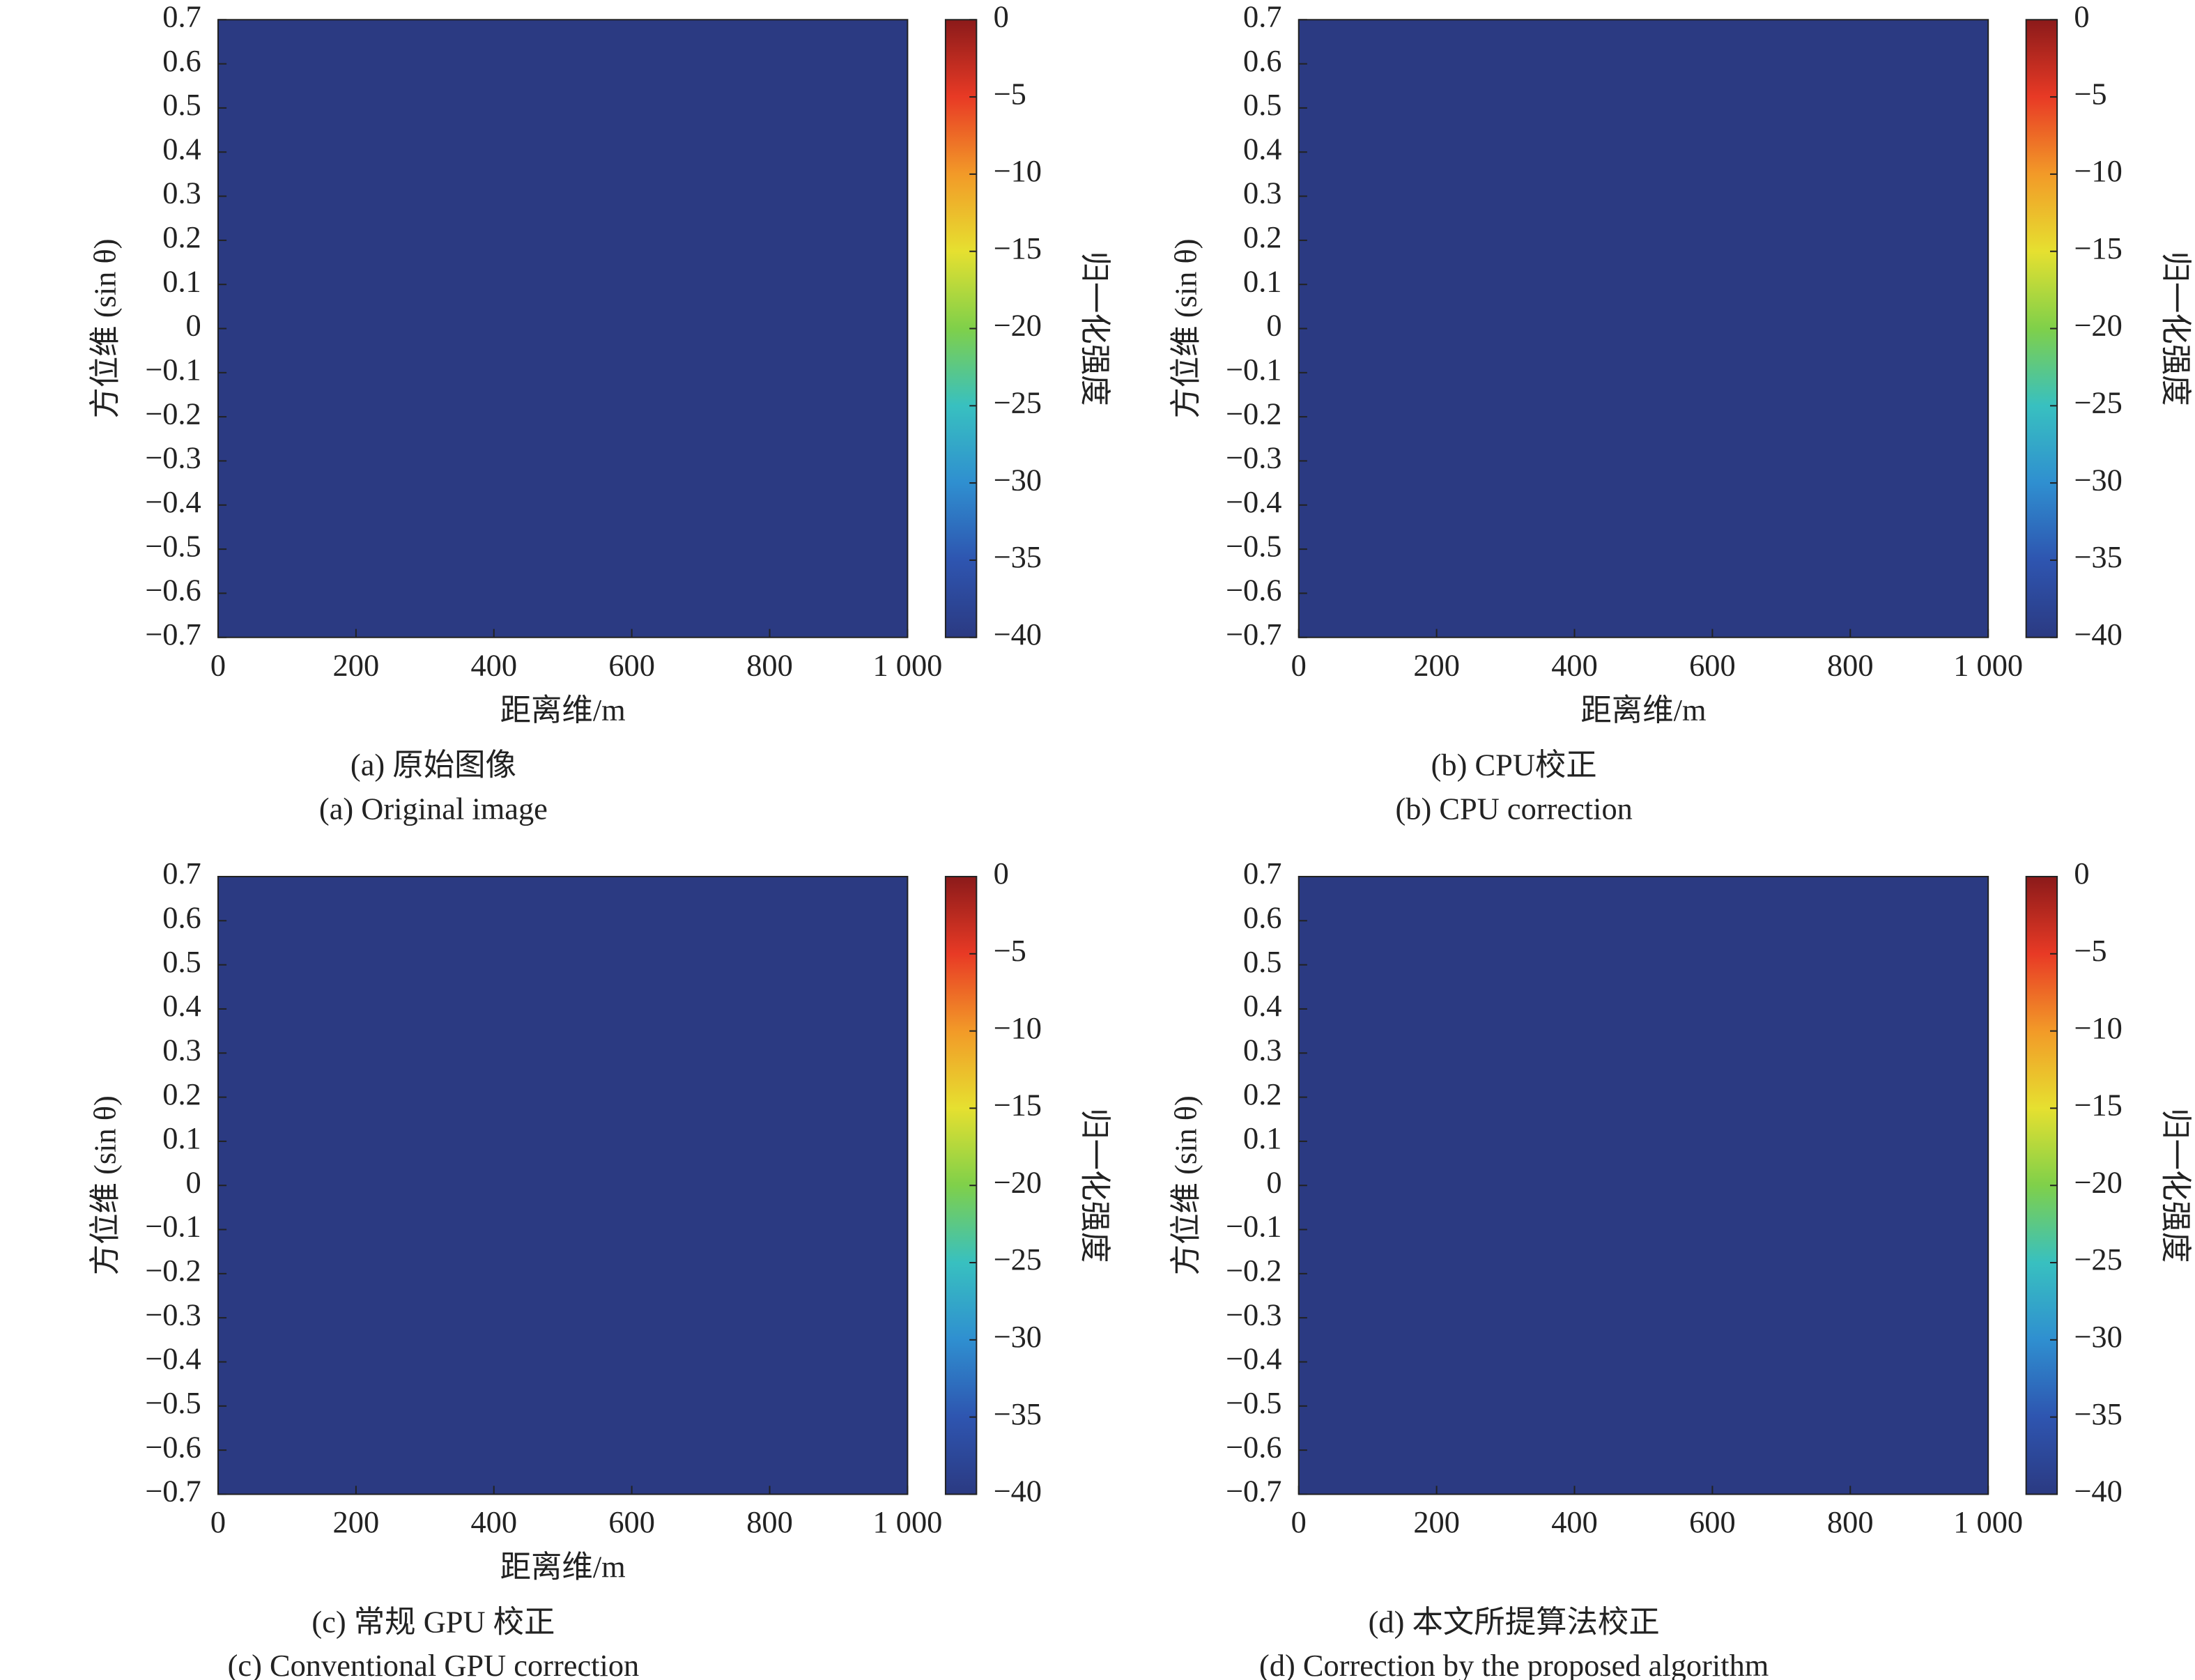 The image size is (2195, 1680). Describe the element at coordinates (1514, 808) in the screenshot. I see `caption-en: (b) CPU correction` at that location.